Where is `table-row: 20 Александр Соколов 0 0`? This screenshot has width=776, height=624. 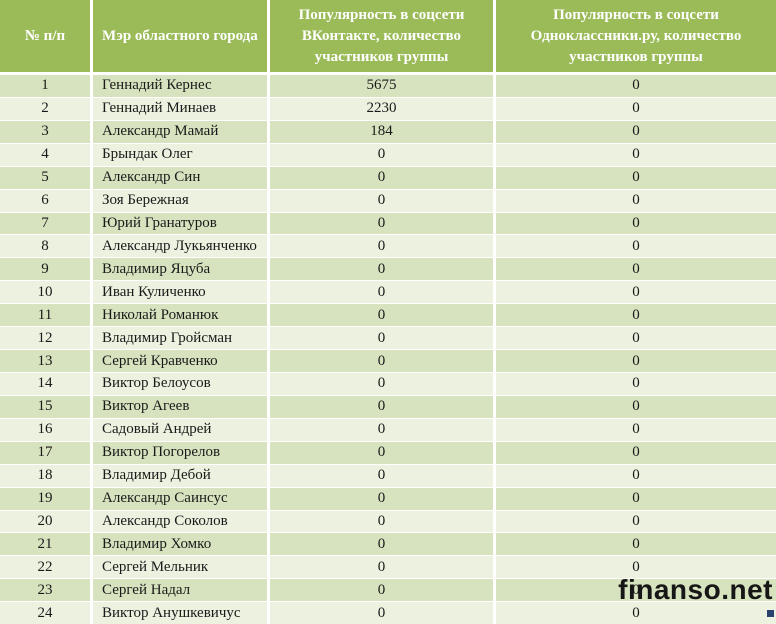 table-row: 20 Александр Соколов 0 0 is located at coordinates (388, 522).